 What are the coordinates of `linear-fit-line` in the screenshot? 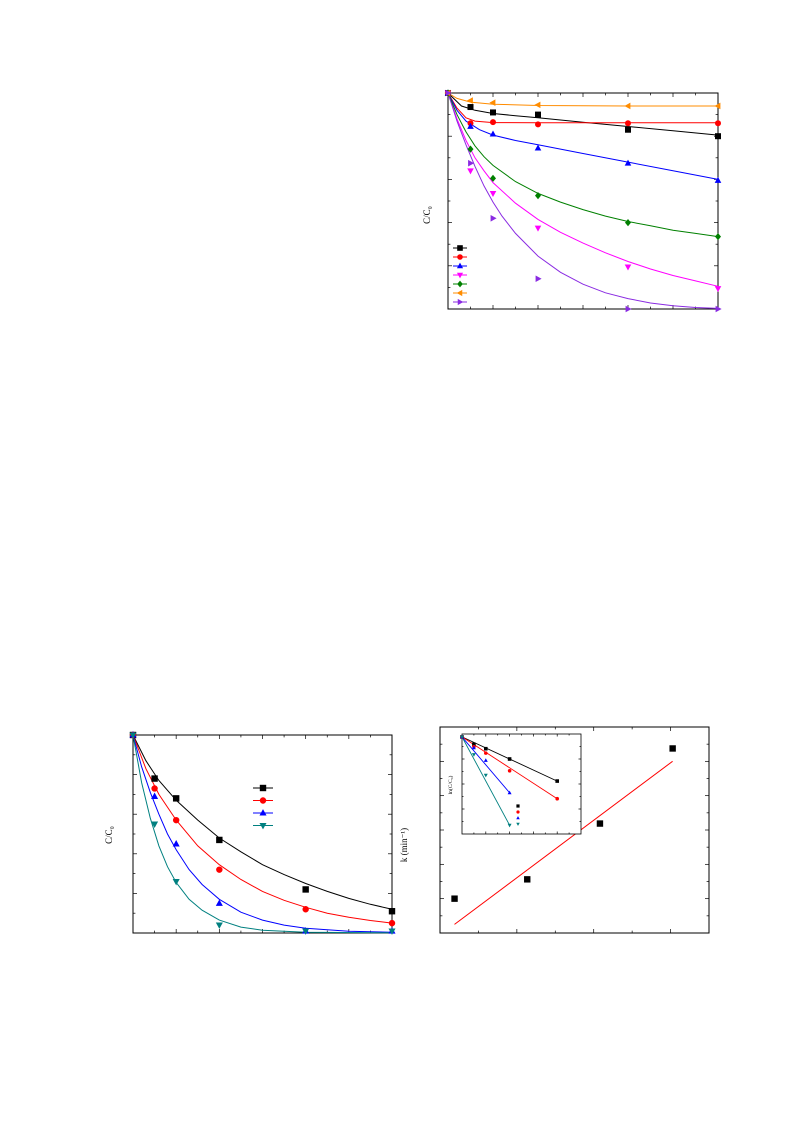 It's located at (563, 842).